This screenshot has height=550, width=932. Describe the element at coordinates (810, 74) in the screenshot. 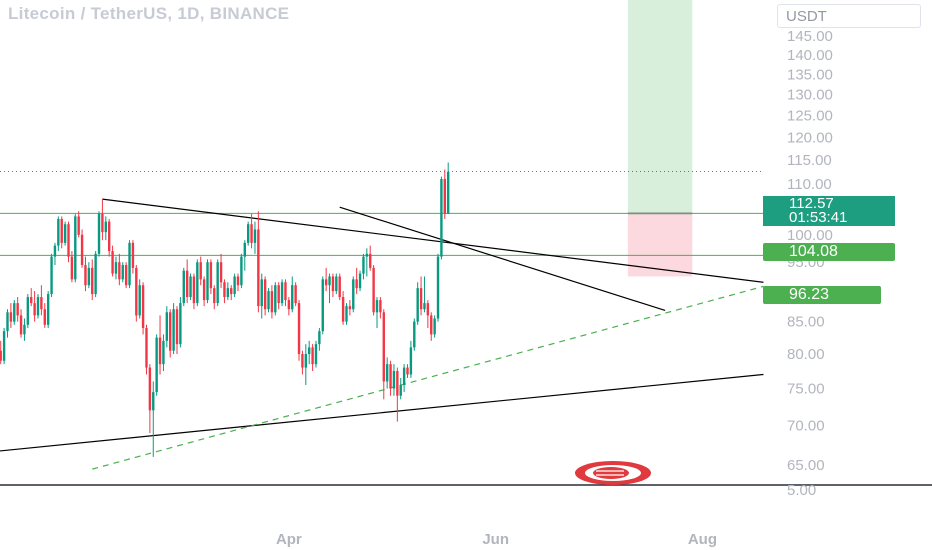

I see `price-tick-label: 135.00` at that location.